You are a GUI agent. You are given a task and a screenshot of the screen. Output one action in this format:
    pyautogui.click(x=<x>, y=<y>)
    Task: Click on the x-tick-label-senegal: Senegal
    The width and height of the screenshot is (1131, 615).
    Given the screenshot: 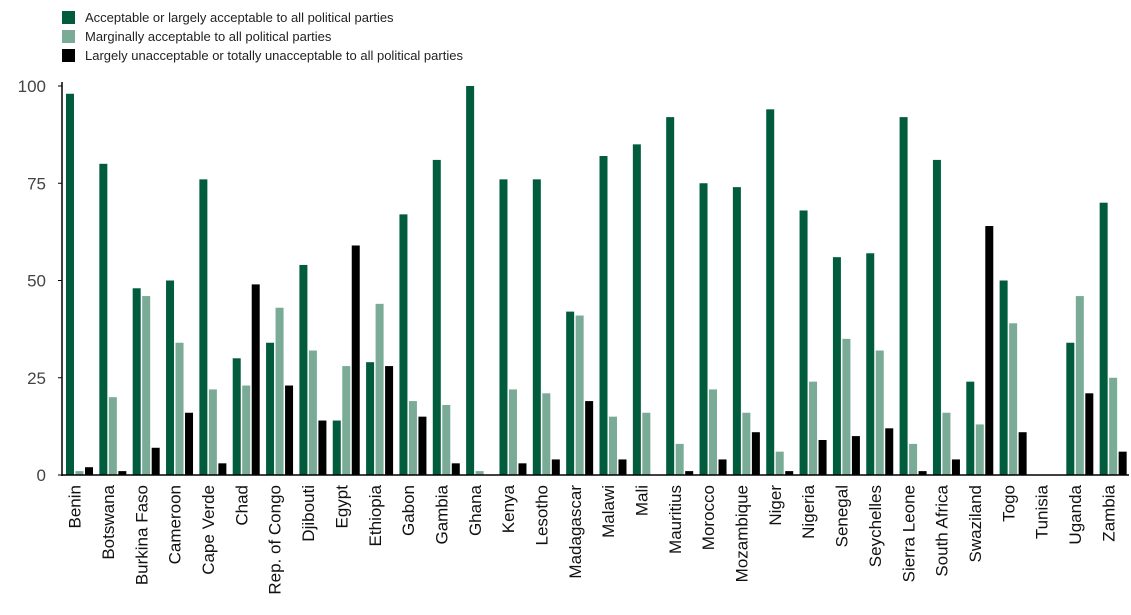 What is the action you would take?
    pyautogui.click(x=842, y=516)
    